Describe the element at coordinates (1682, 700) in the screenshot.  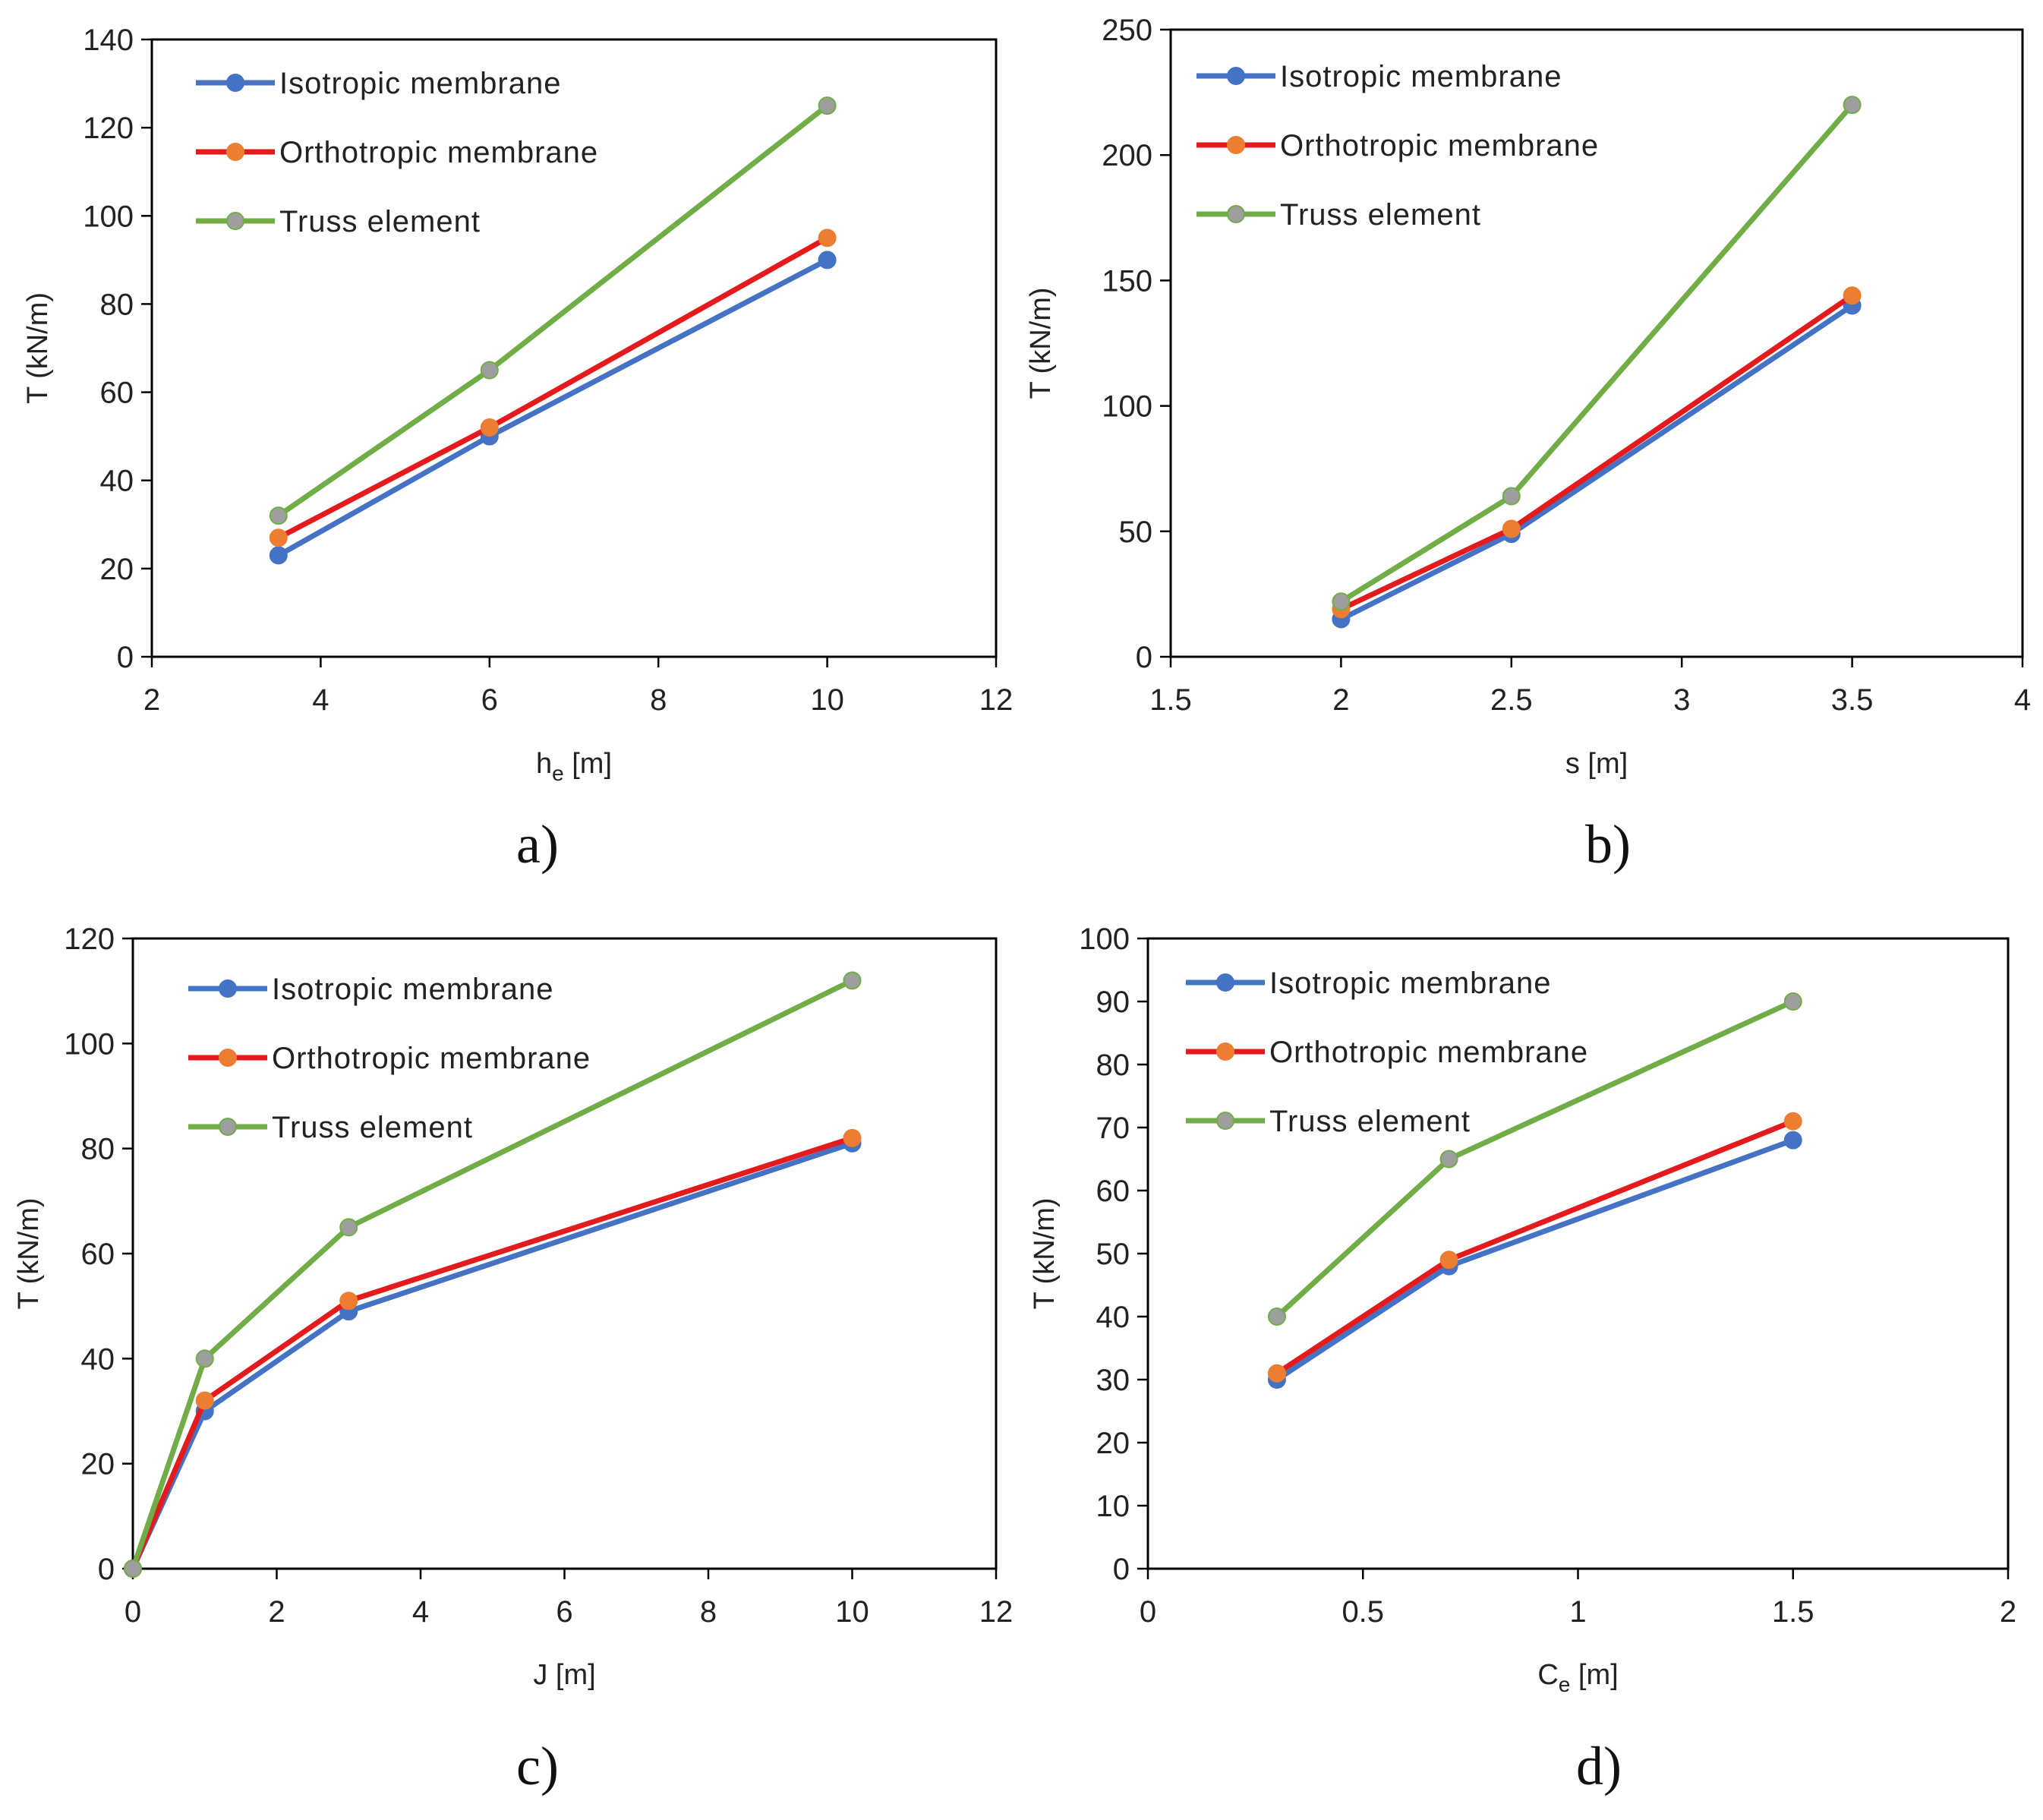
I see `x-tick-label: 3` at that location.